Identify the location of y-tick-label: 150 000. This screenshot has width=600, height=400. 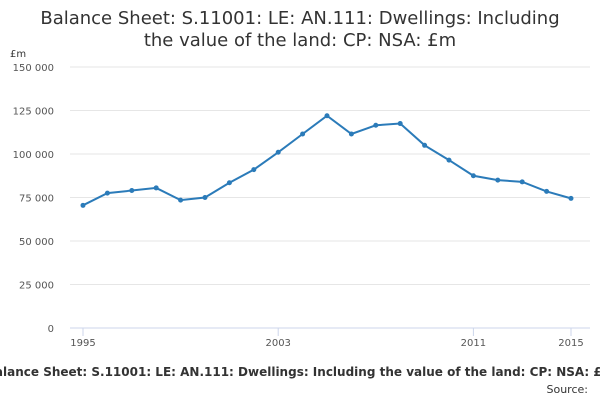
(33, 68).